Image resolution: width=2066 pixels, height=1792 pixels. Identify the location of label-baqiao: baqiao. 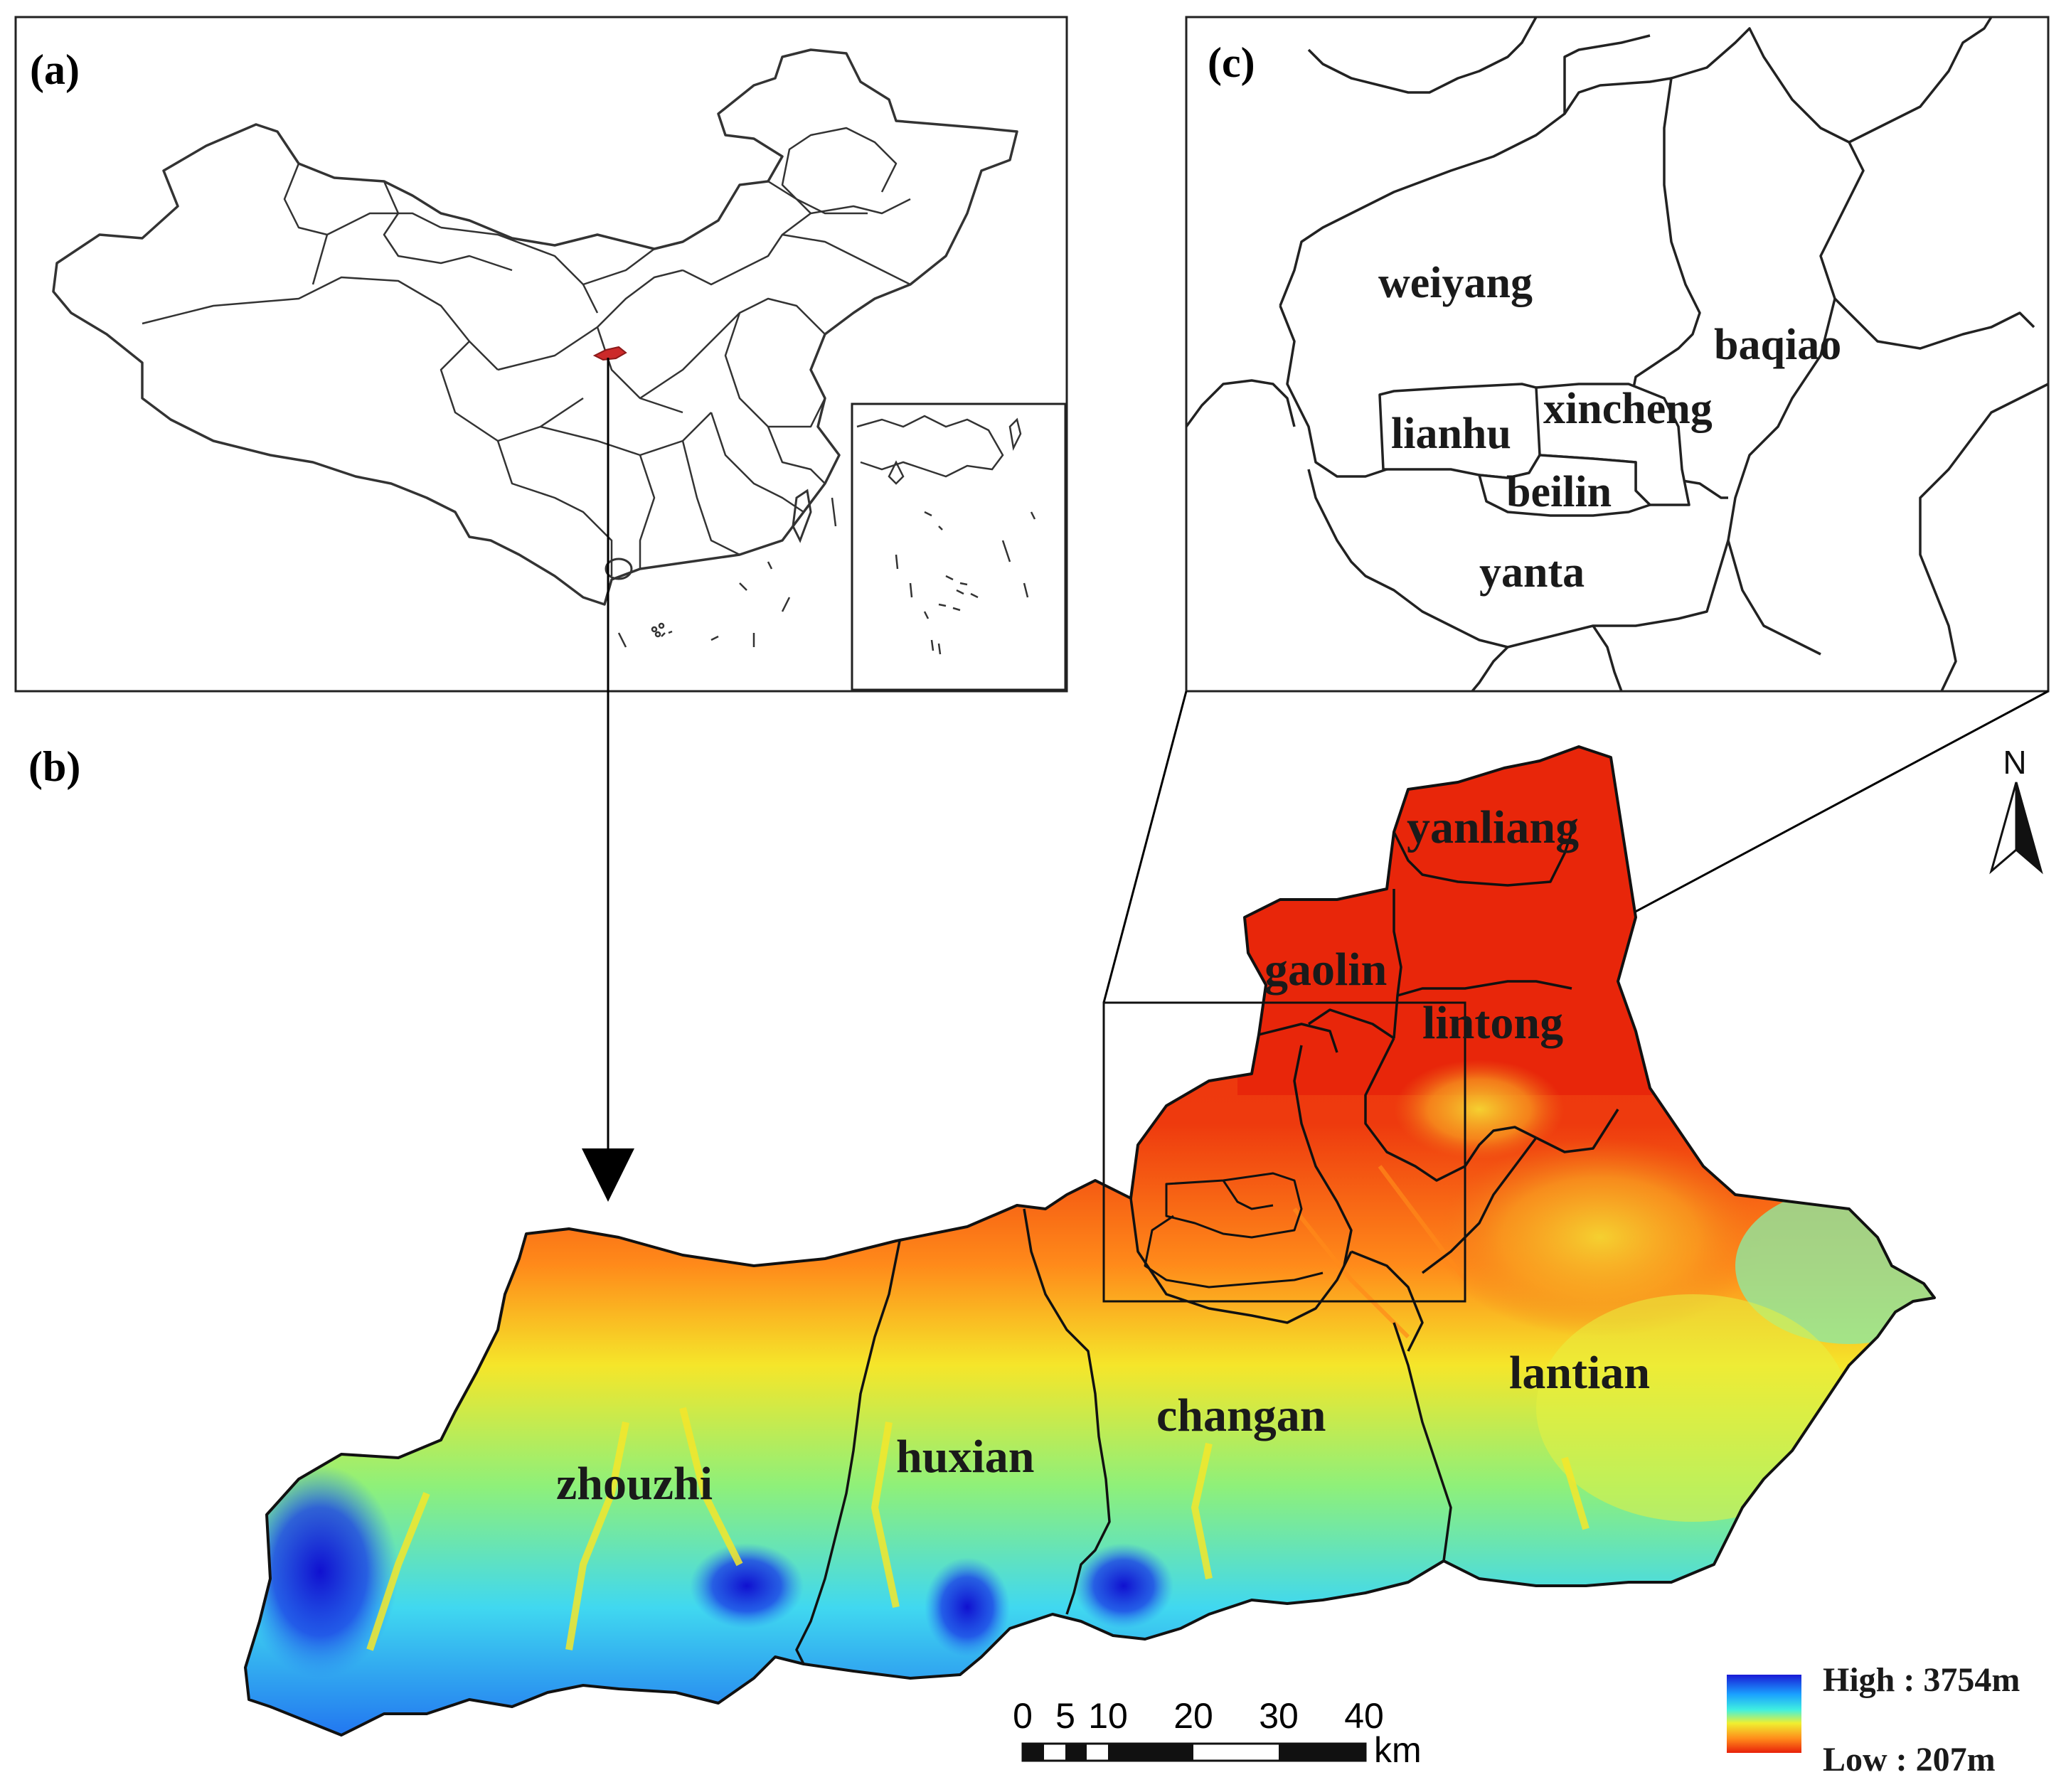
(1777, 345).